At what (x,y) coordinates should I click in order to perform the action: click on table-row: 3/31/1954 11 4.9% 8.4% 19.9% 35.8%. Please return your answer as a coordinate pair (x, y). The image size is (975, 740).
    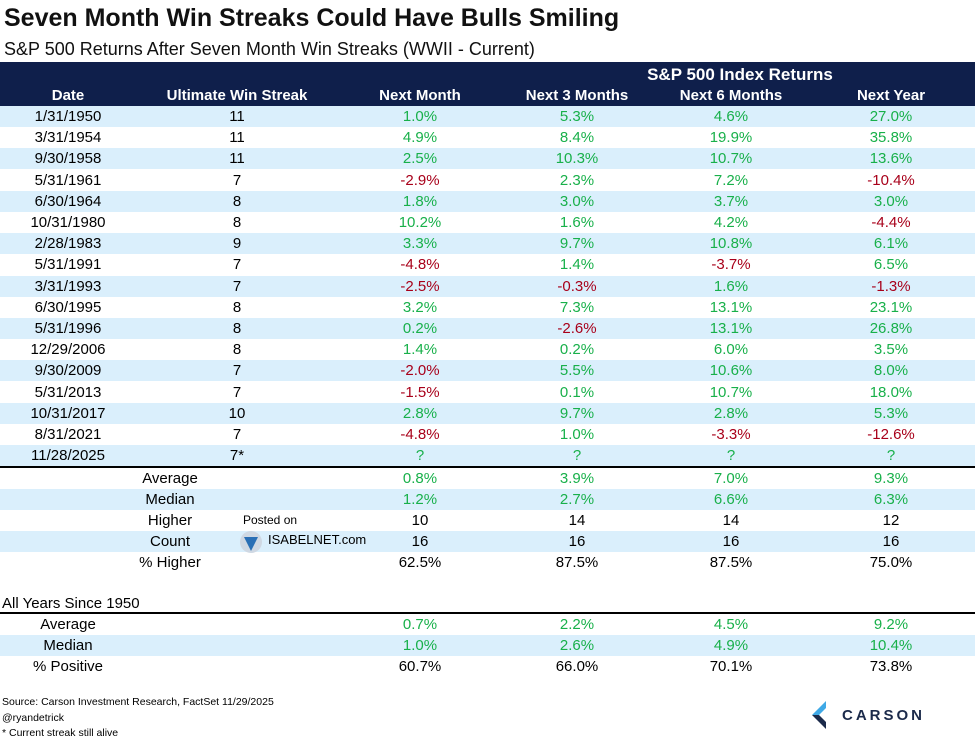
    Looking at the image, I should click on (487, 137).